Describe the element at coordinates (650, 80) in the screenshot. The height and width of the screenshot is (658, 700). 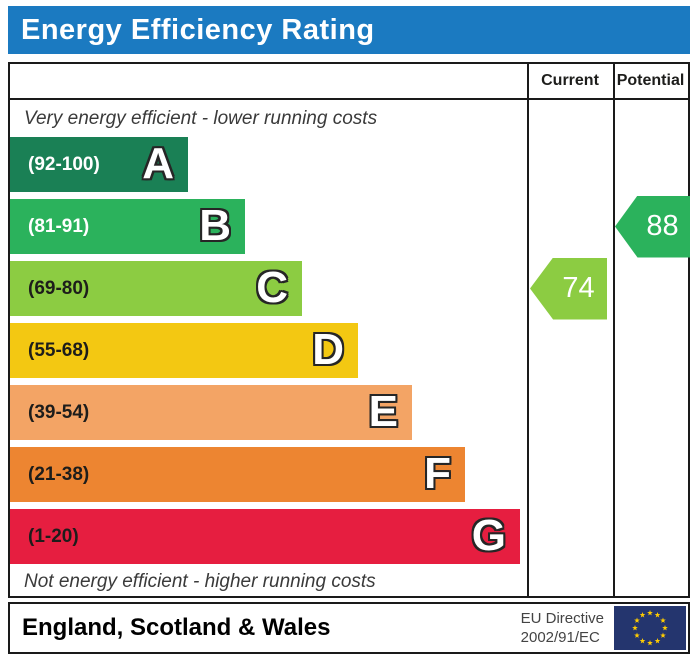
I see `potential-column-header: Potential` at that location.